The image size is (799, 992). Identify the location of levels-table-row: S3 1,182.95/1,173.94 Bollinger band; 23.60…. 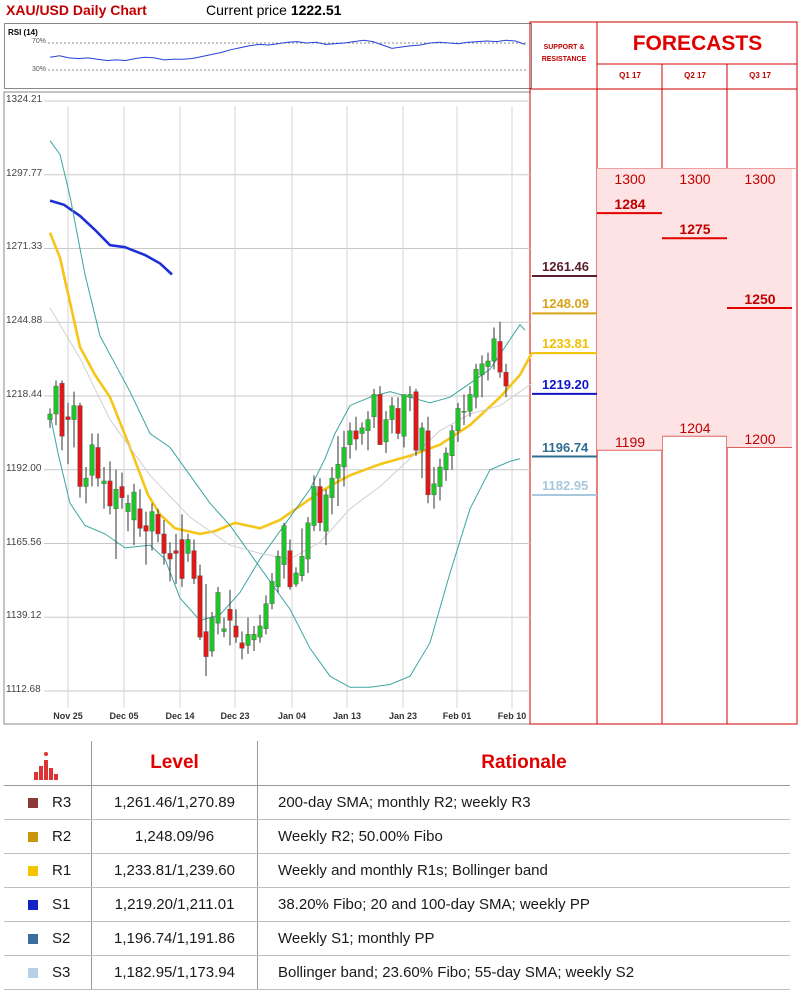
(397, 972).